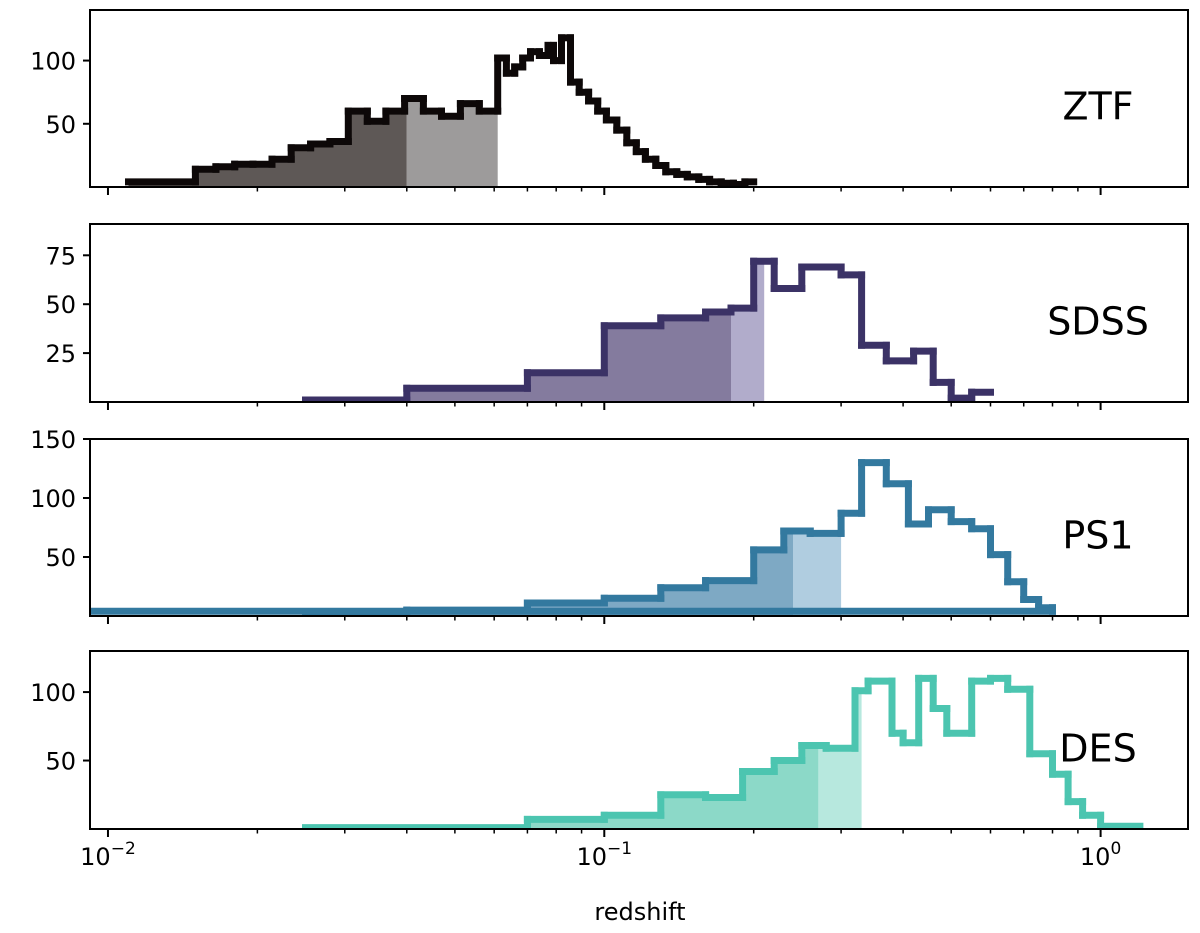  Describe the element at coordinates (1100, 855) in the screenshot. I see `x-tick-label: 10⁰` at that location.